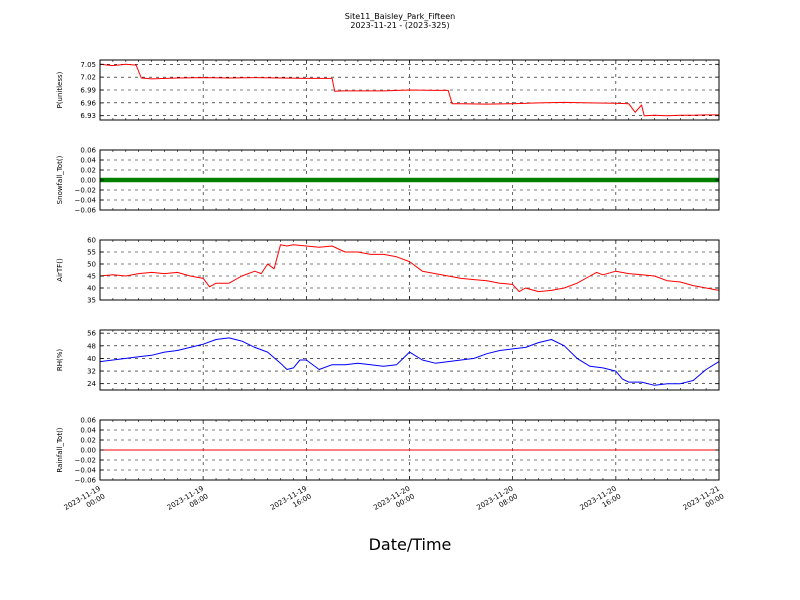 The height and width of the screenshot is (600, 800). Describe the element at coordinates (88, 91) in the screenshot. I see `y-tick-label: 6.99` at that location.